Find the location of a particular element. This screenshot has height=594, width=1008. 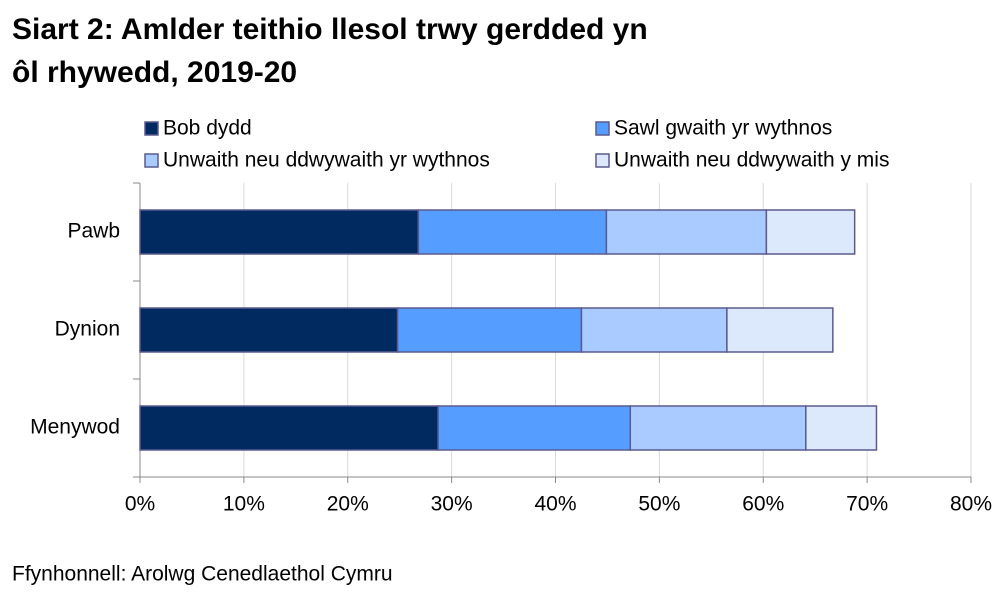

x-tick-label: 0% is located at coordinates (140, 504).